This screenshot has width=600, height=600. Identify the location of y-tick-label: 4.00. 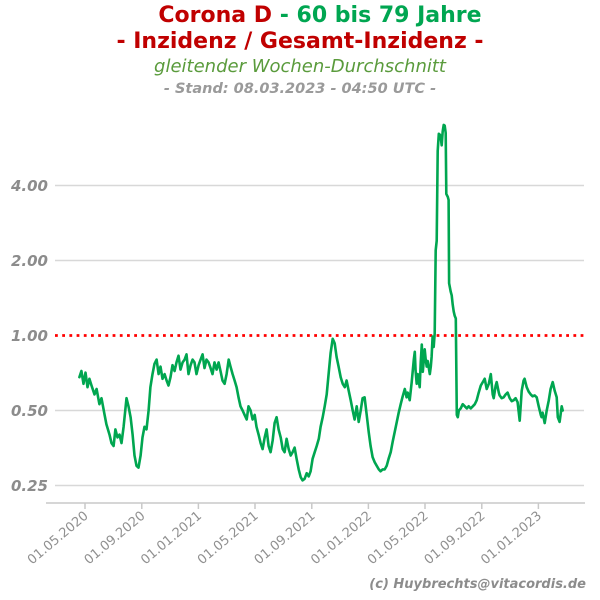
(29, 186).